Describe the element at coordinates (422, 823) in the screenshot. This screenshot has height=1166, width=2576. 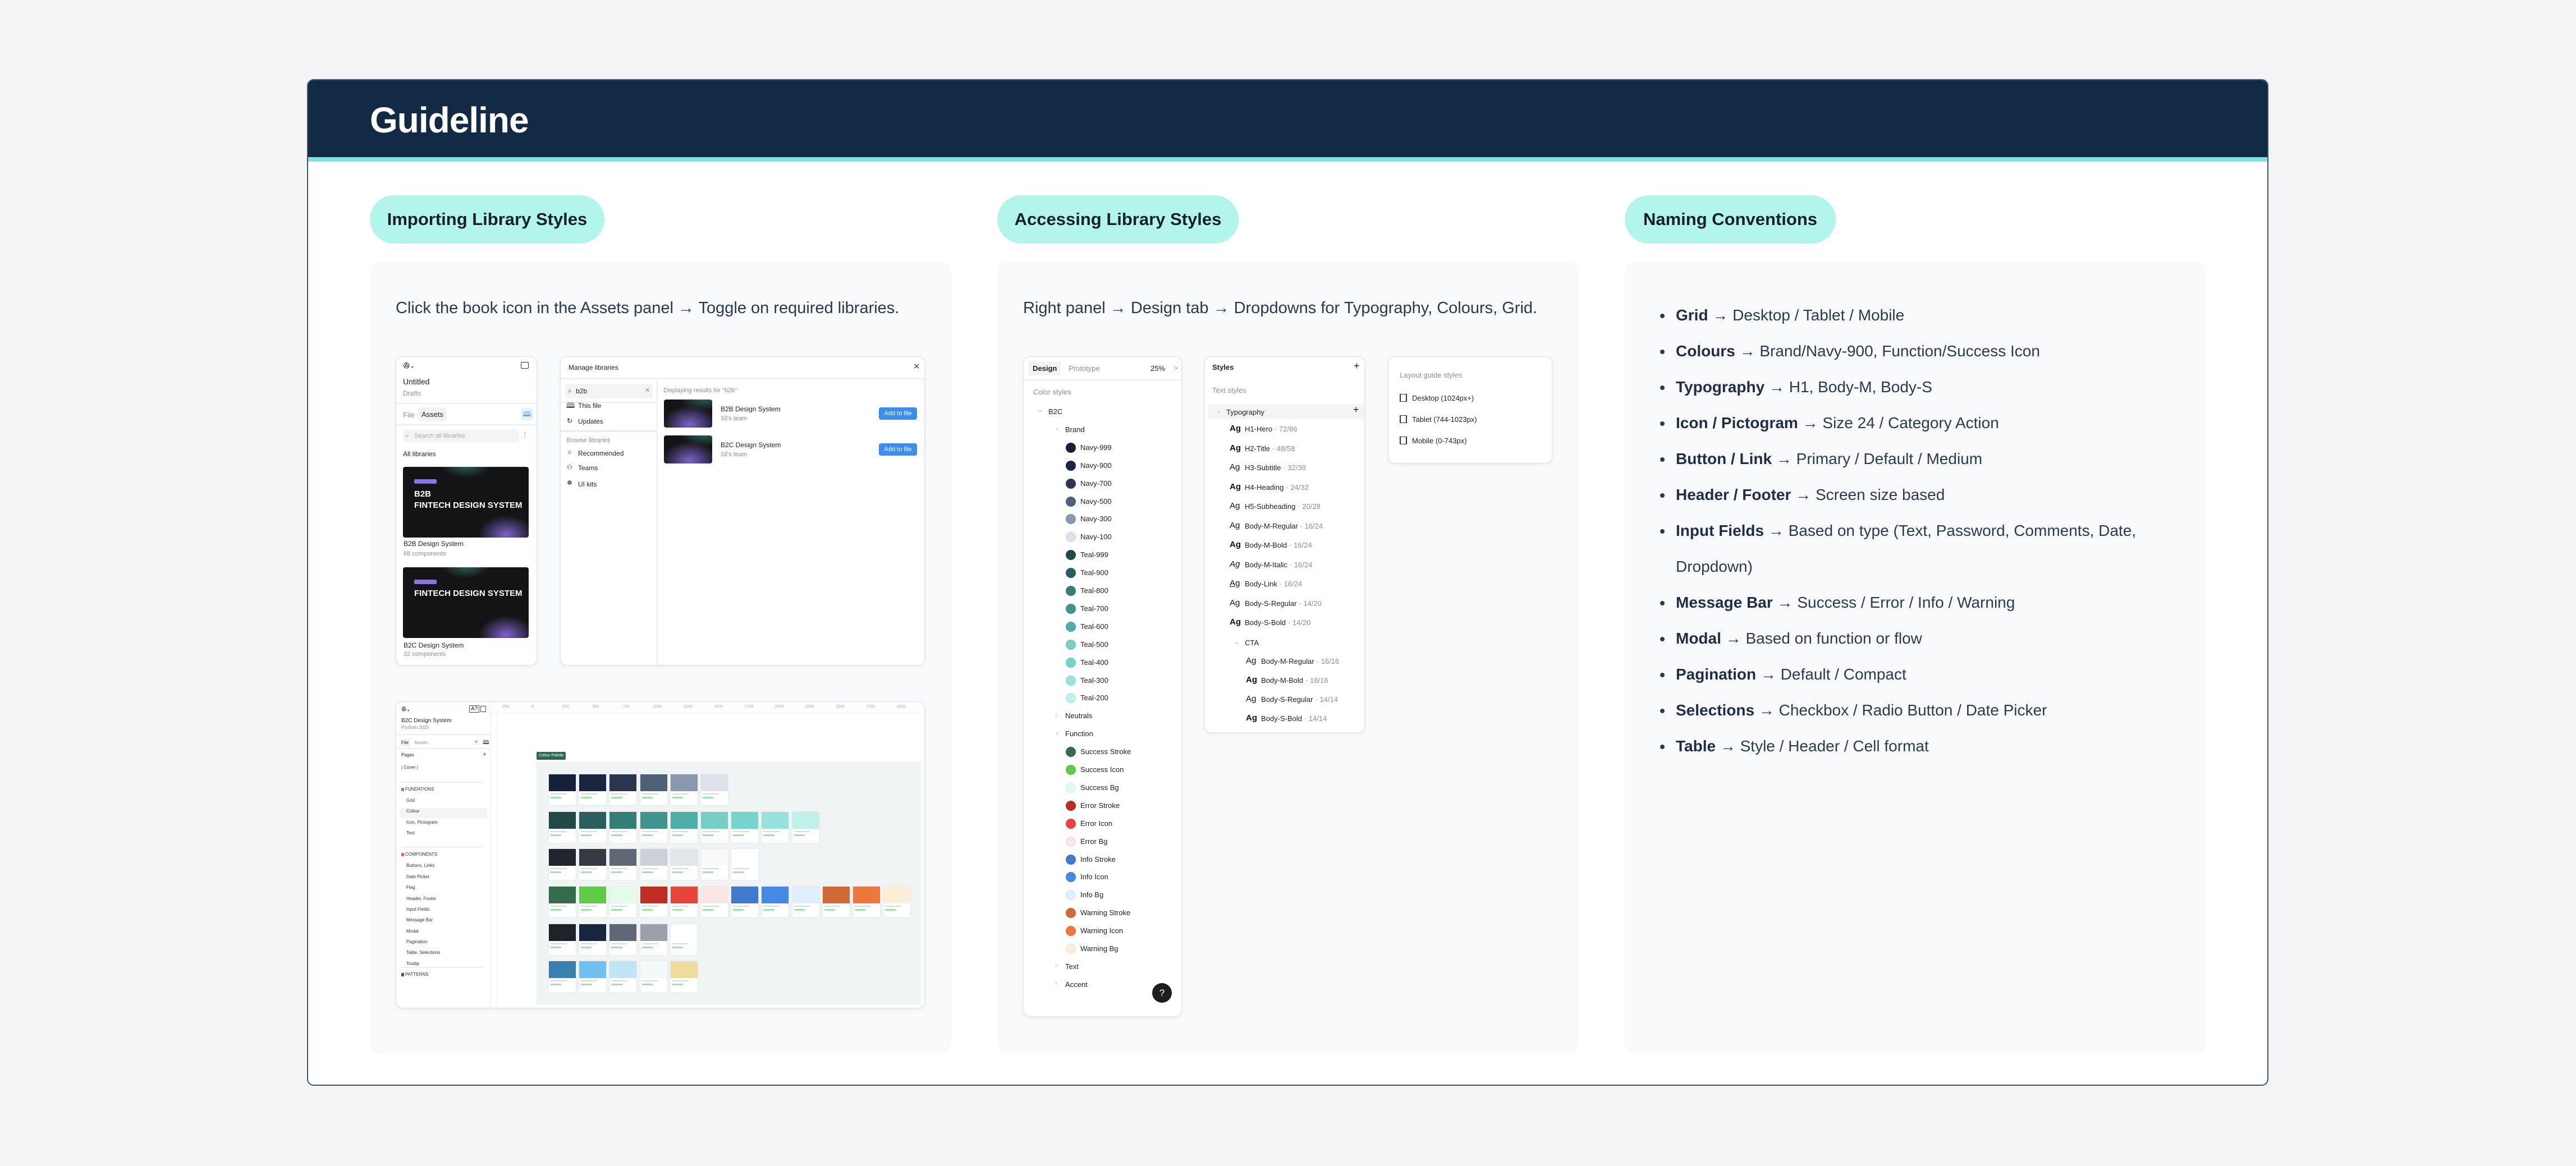
I see `page-item: Icon, Pictogram` at that location.